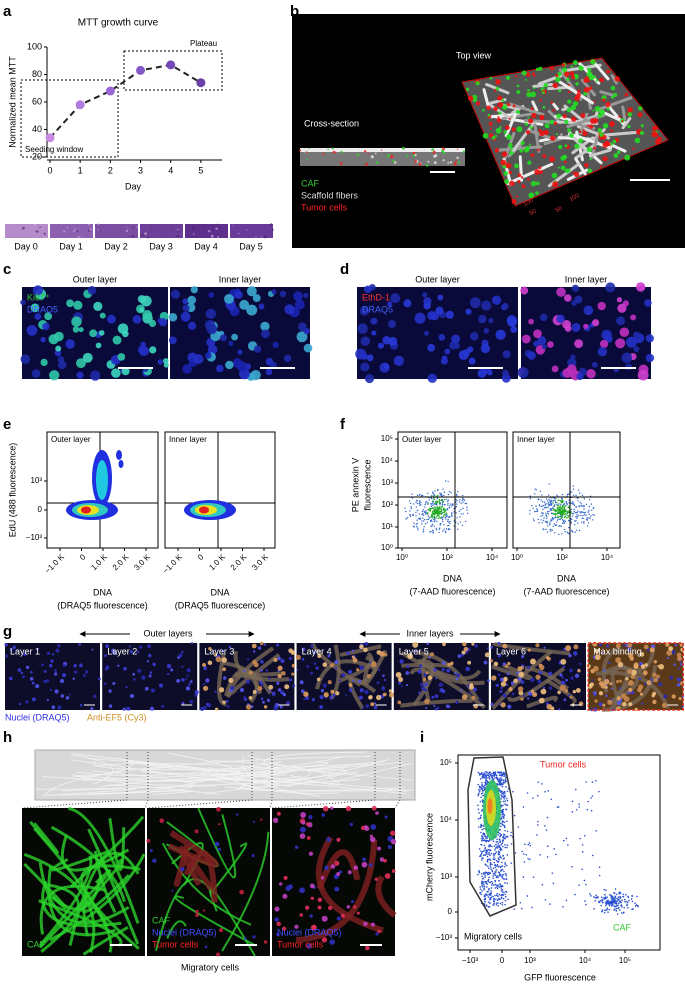 Image resolution: width=685 pixels, height=986 pixels. Describe the element at coordinates (203, 43) in the screenshot. I see `annotation: Plateau` at that location.